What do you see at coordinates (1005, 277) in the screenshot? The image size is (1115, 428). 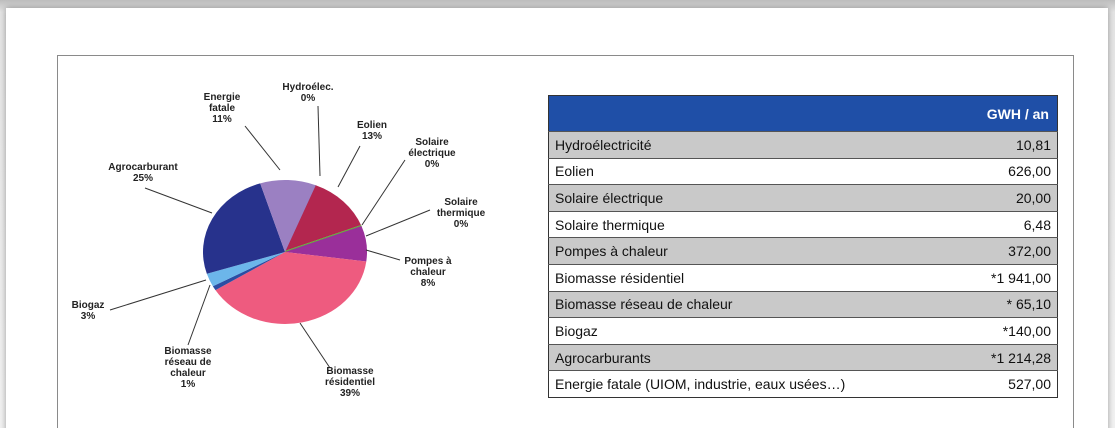 I see `row-value: *1 941,00` at bounding box center [1005, 277].